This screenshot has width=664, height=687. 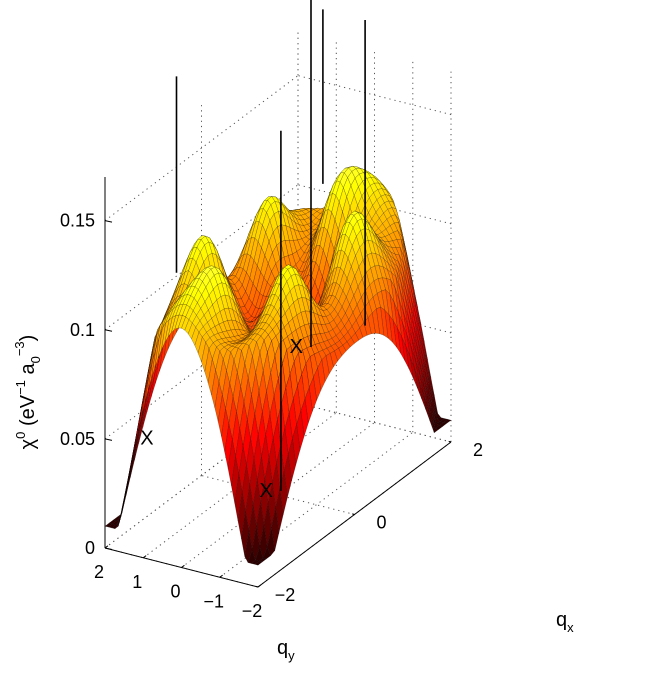 What do you see at coordinates (99, 572) in the screenshot?
I see `y-tick-label: 2` at bounding box center [99, 572].